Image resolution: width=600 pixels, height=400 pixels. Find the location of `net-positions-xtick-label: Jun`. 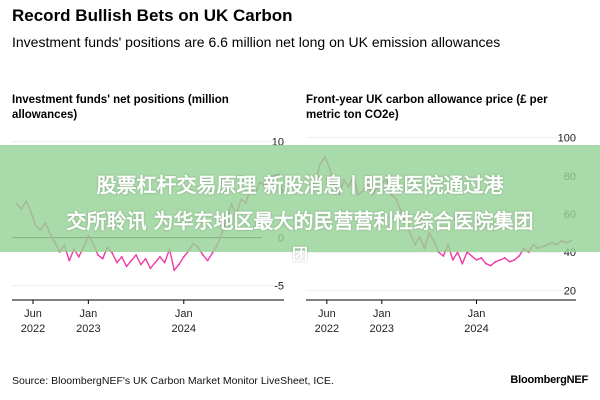

net-positions-xtick-label: Jun is located at coordinates (33, 314).